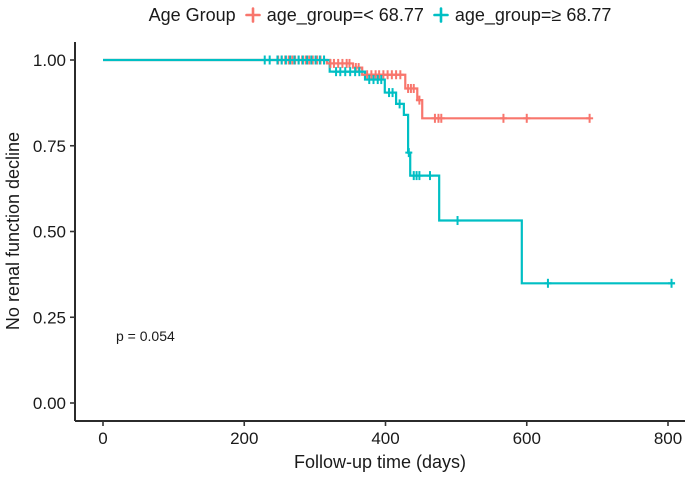 The width and height of the screenshot is (685, 478). What do you see at coordinates (533, 15) in the screenshot?
I see `legend-label-ge-6877: age_group=≥ 68.77` at bounding box center [533, 15].